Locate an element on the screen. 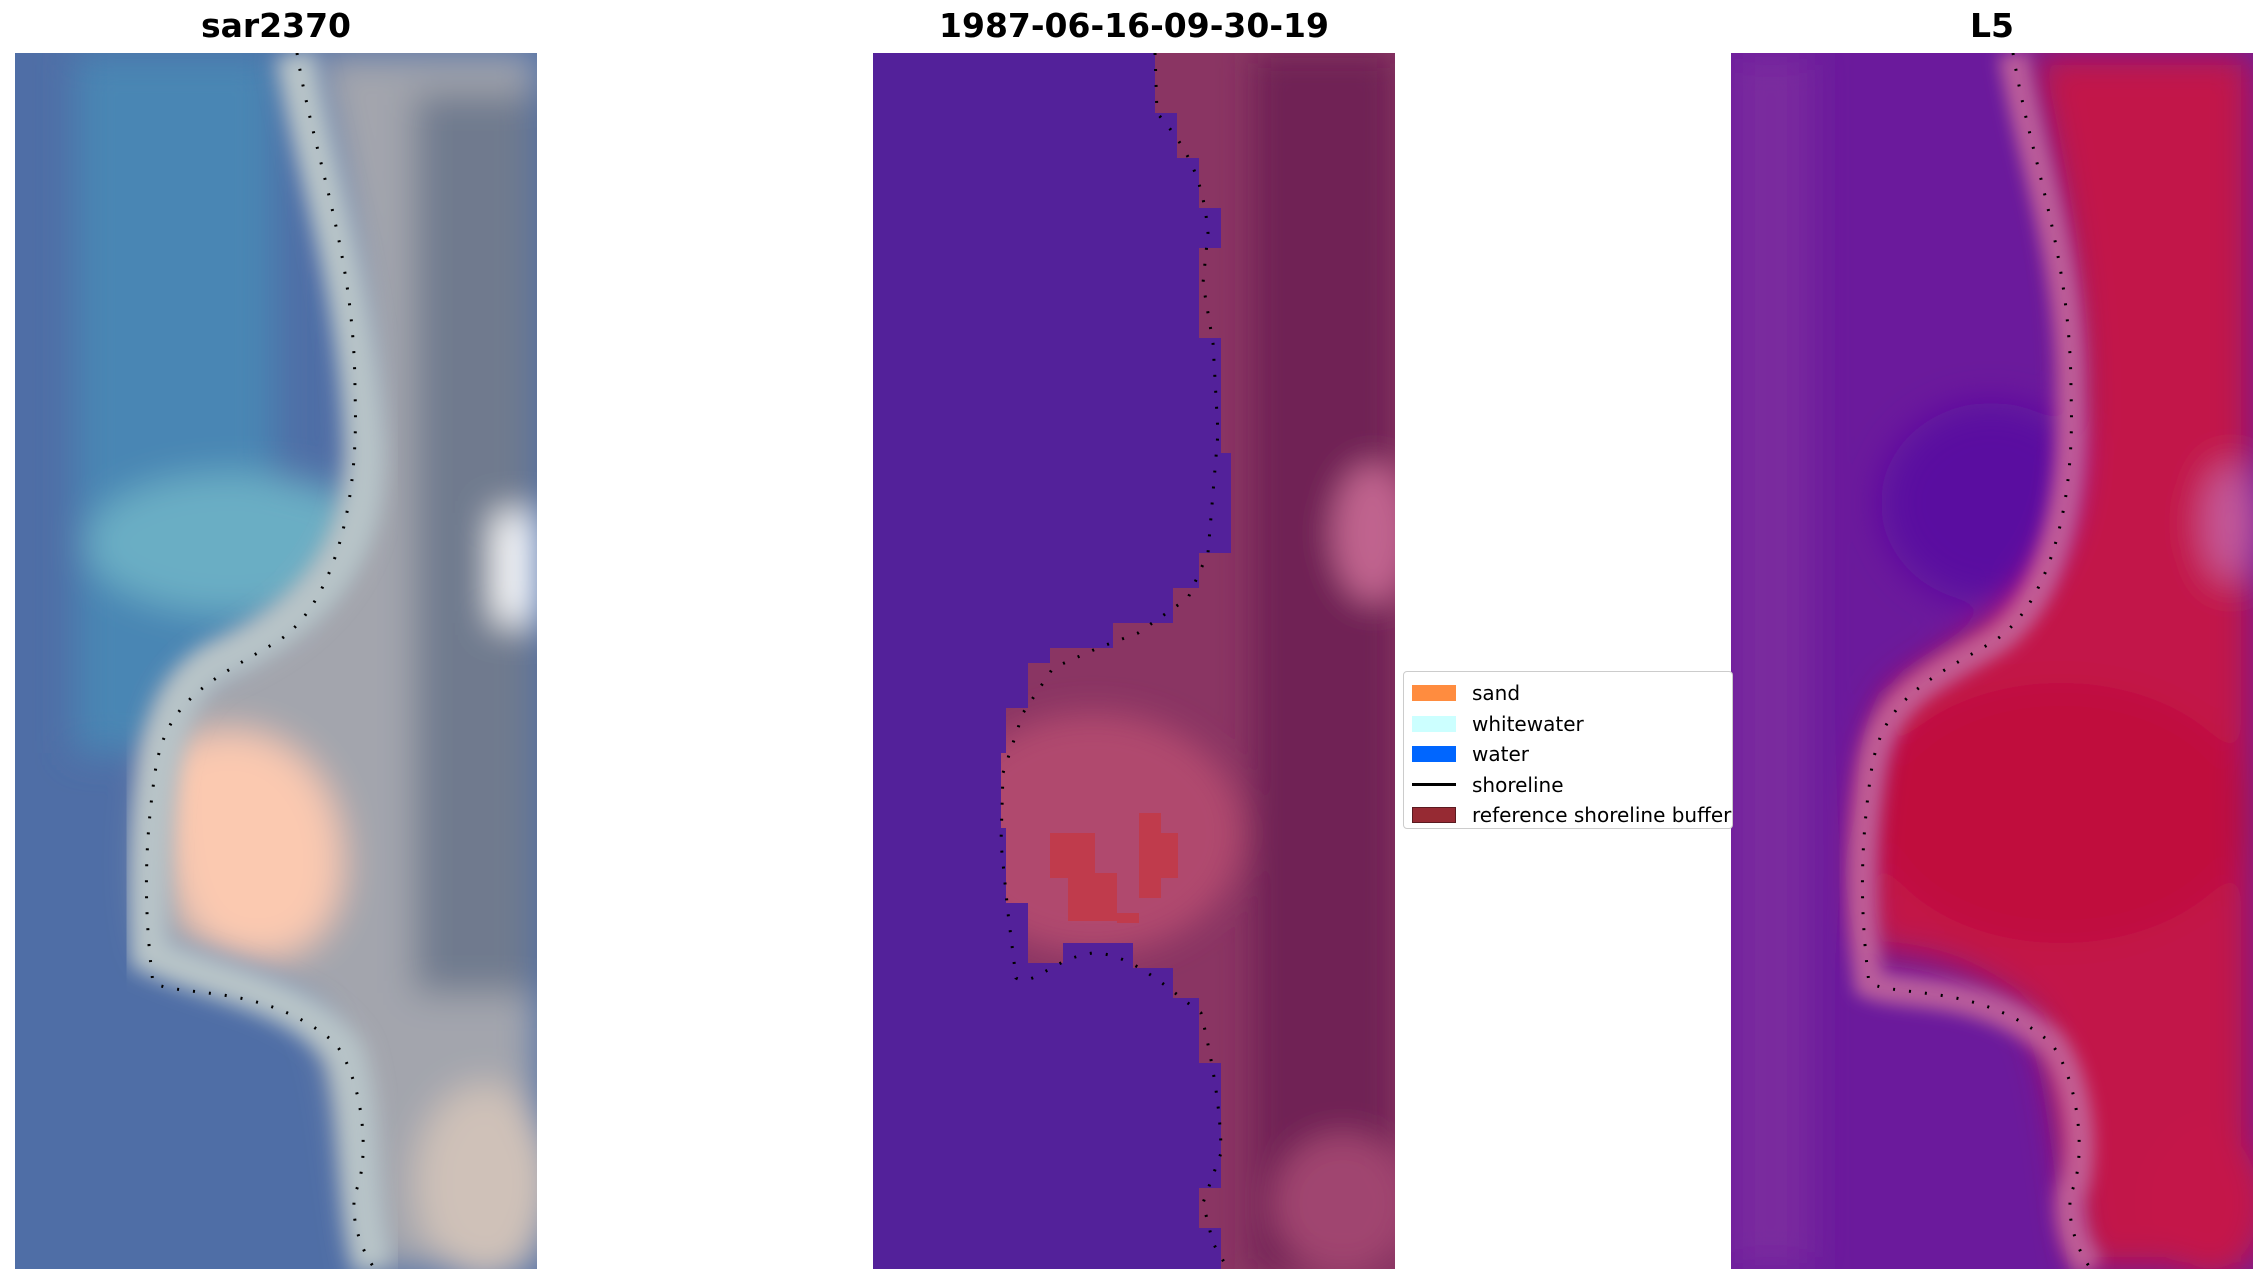  legend-item-whitewater: whitewater is located at coordinates (1572, 724).